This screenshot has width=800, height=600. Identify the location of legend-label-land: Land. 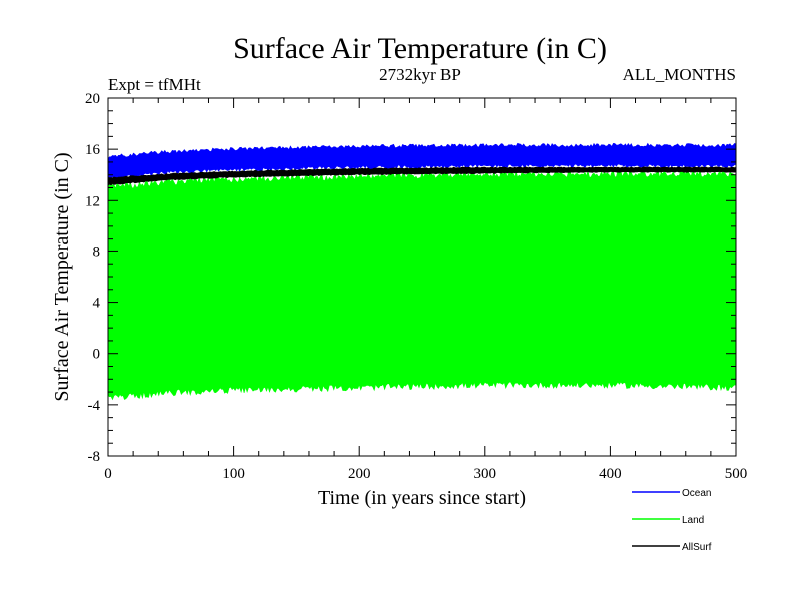
(693, 520).